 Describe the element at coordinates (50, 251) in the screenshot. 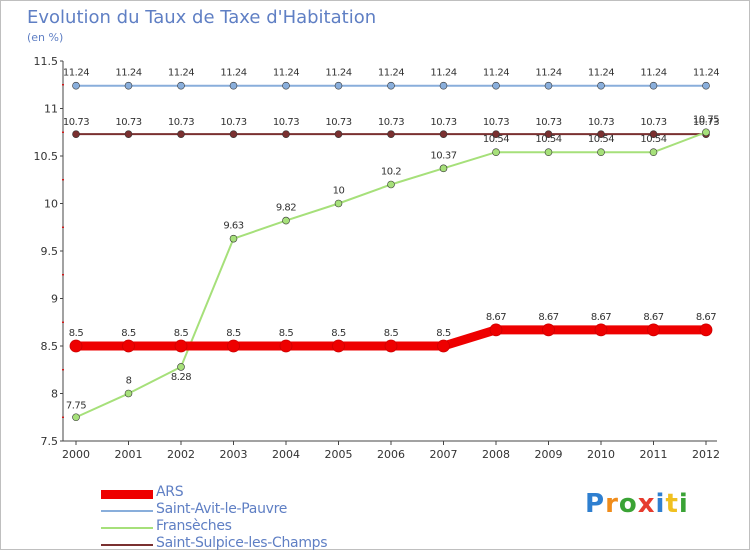

I see `y-tick-label: 9.5` at that location.